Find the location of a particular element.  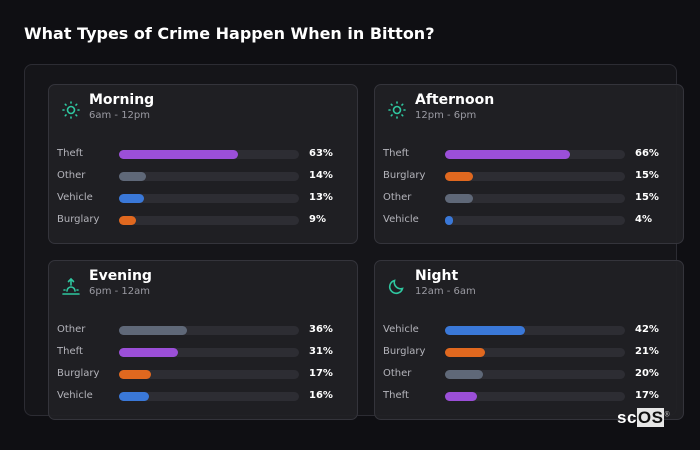

card-time-range: 12am - 6am is located at coordinates (445, 291).